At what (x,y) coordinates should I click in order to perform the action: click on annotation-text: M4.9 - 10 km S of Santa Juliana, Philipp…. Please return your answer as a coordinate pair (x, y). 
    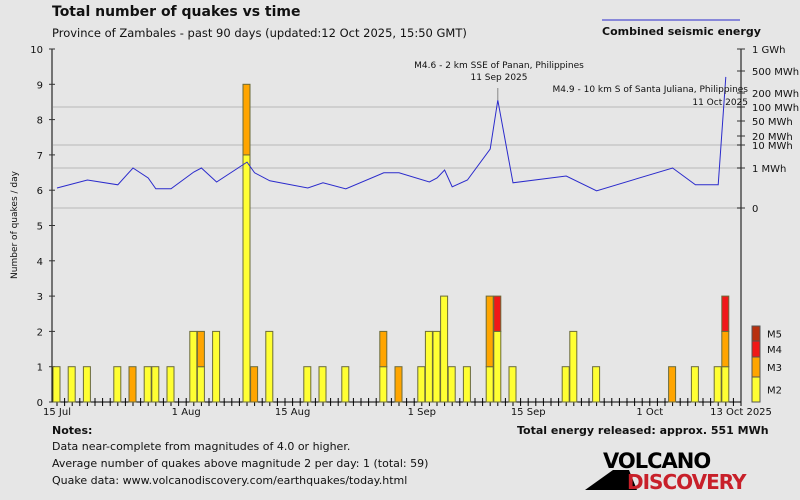
    Looking at the image, I should click on (651, 90).